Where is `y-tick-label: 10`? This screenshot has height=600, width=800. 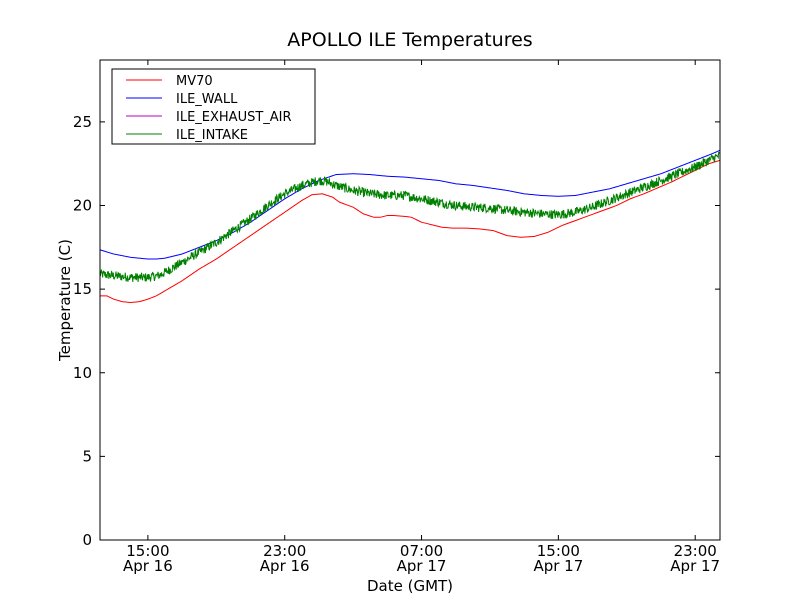
y-tick-label: 10 is located at coordinates (82, 373).